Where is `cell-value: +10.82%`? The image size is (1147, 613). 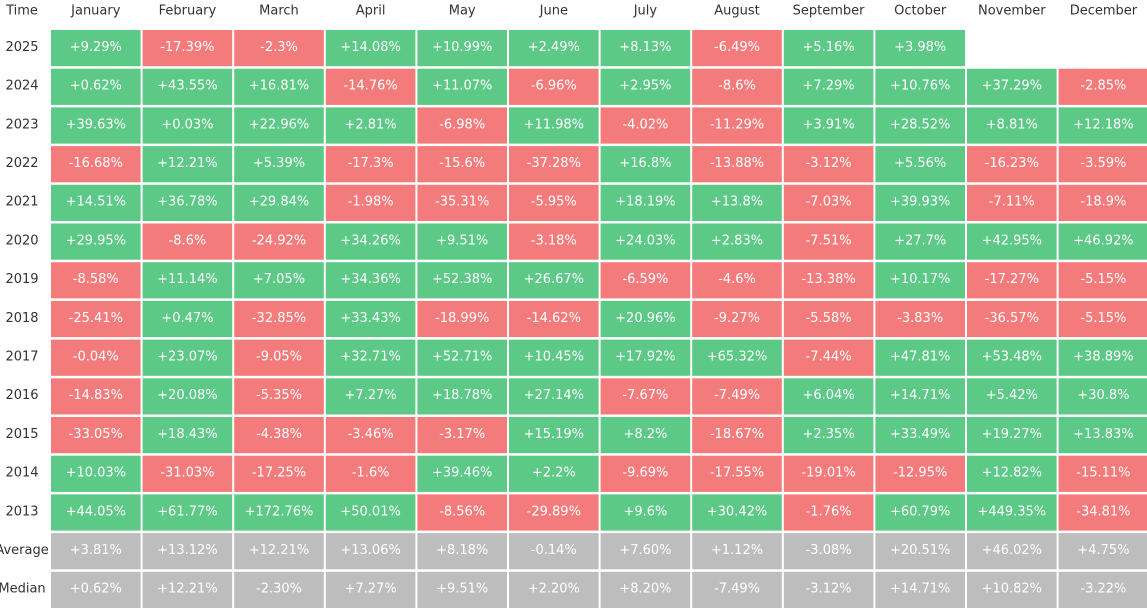 cell-value: +10.82% is located at coordinates (1012, 589).